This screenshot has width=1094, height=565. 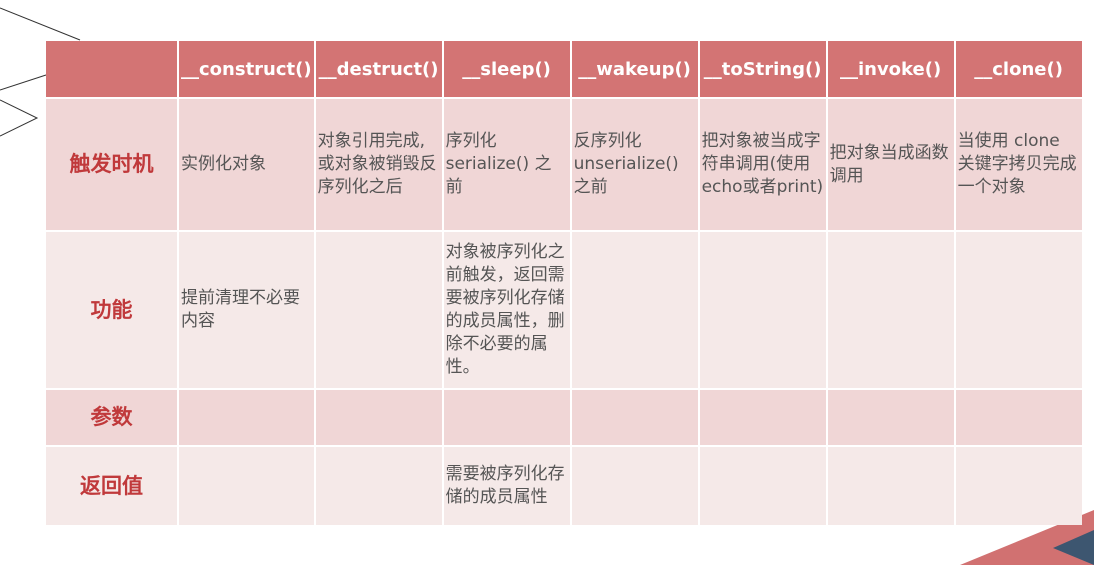 I want to click on table-cell: 把对象被当成字符串调用(使用echo或者print), so click(x=762, y=164).